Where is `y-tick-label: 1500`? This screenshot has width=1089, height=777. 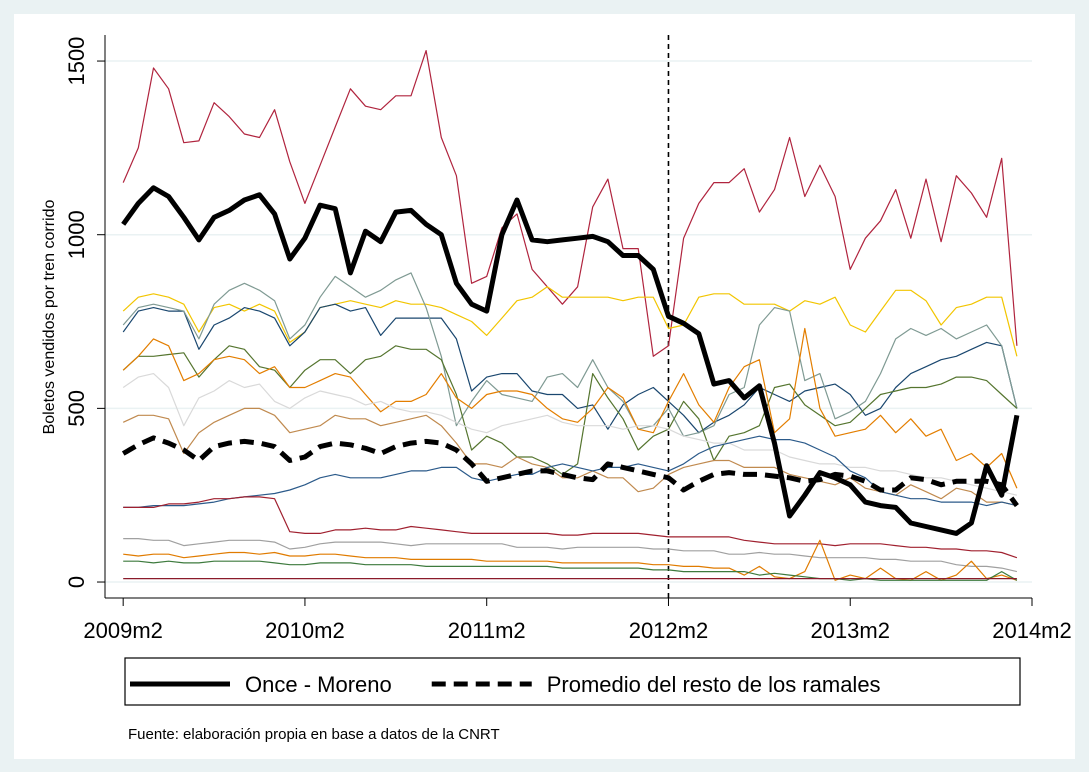 y-tick-label: 1500 is located at coordinates (76, 61).